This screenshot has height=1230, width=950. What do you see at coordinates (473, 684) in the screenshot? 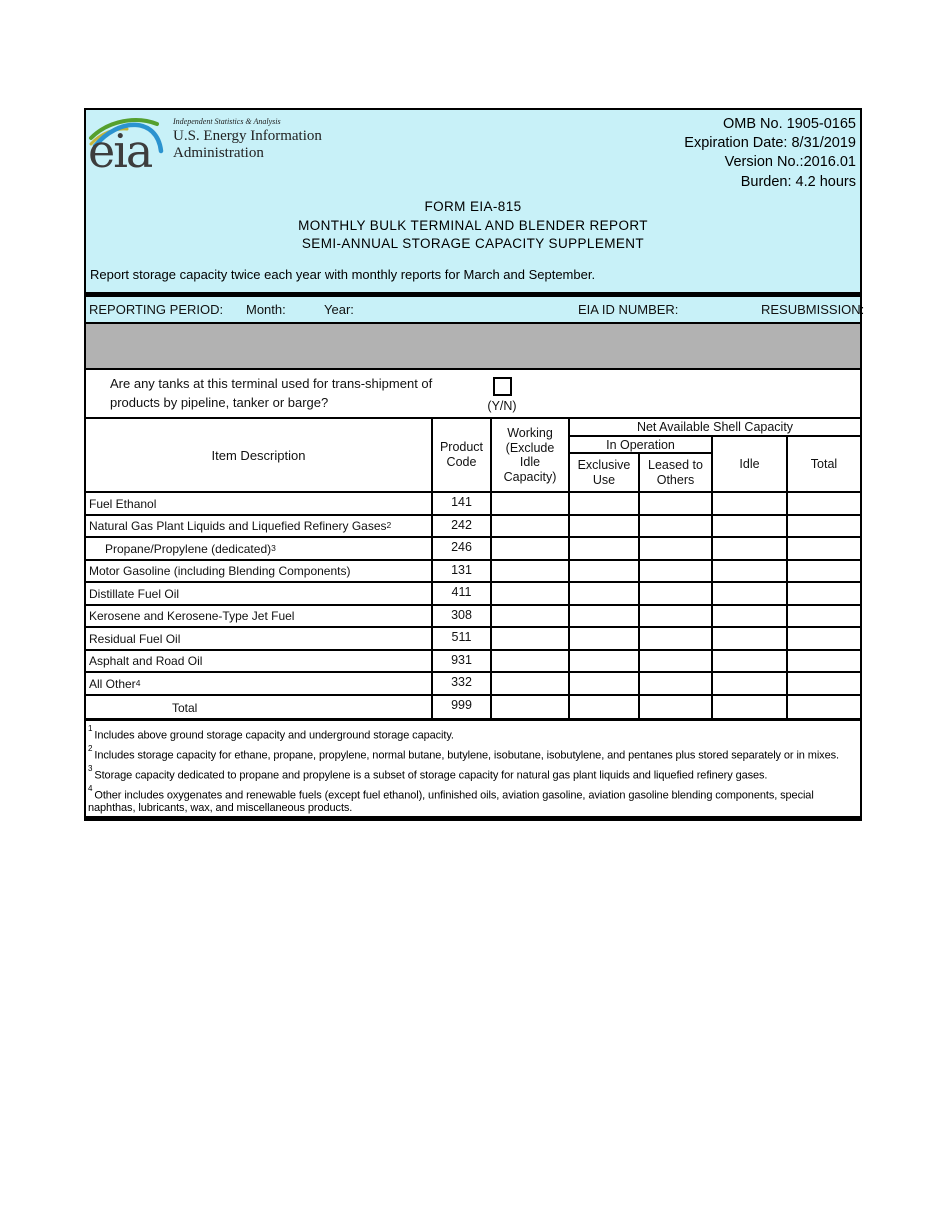
I see `table-row: All Other 4 332` at bounding box center [473, 684].